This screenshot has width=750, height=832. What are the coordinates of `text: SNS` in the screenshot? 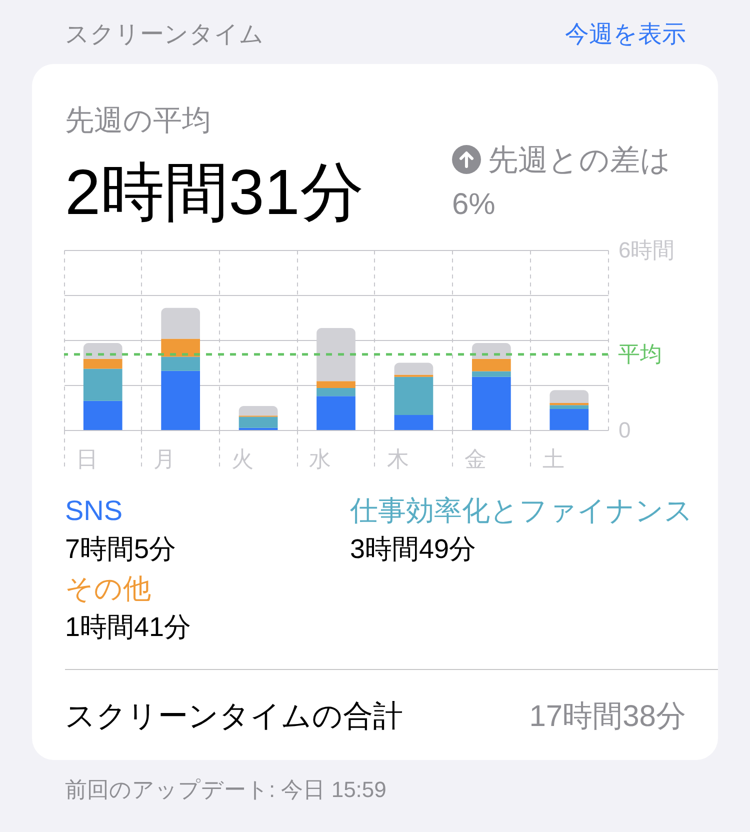 It's located at (94, 511).